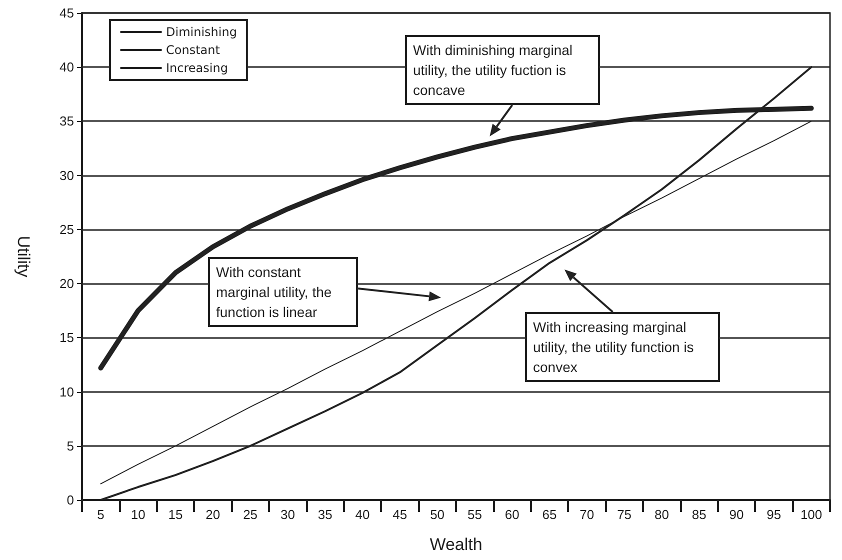  I want to click on x-tick-label: 60, so click(512, 514).